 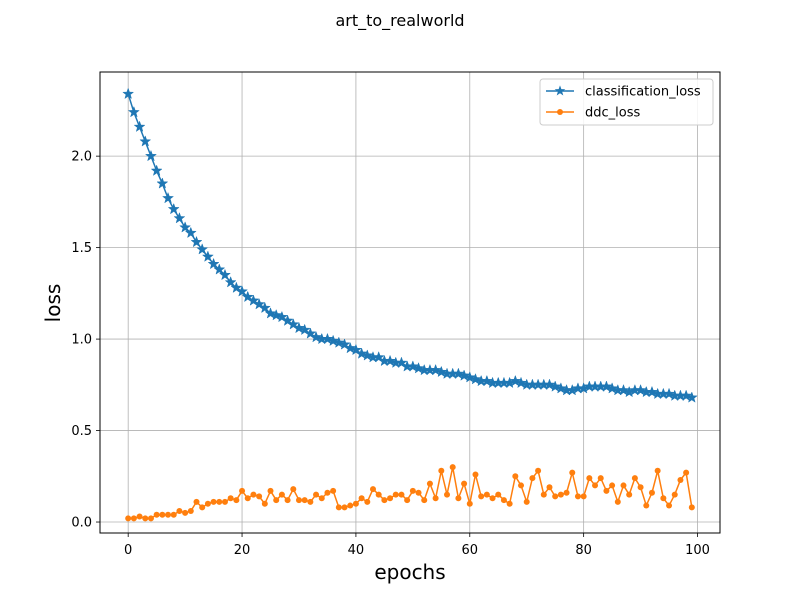 I want to click on chart-title: art_to_realworld, so click(x=399, y=21).